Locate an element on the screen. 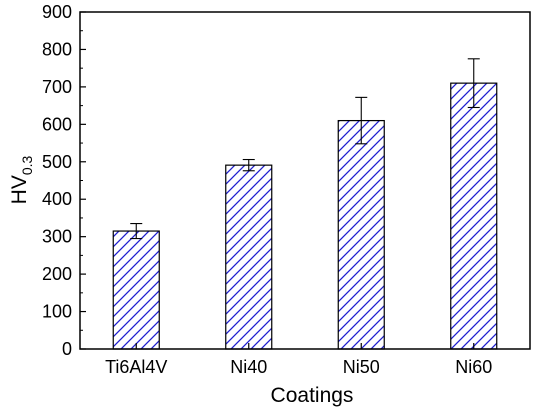 This screenshot has height=413, width=550. error-bar-ni50 is located at coordinates (361, 120).